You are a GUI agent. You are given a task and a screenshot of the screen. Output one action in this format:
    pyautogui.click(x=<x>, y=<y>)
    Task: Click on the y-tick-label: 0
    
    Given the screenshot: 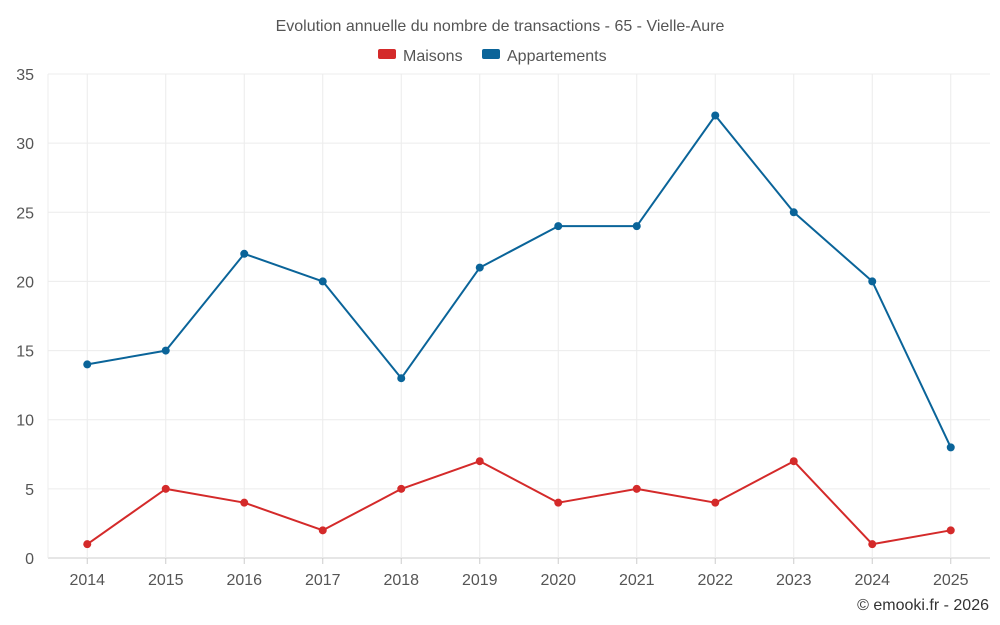 What is the action you would take?
    pyautogui.click(x=29, y=559)
    